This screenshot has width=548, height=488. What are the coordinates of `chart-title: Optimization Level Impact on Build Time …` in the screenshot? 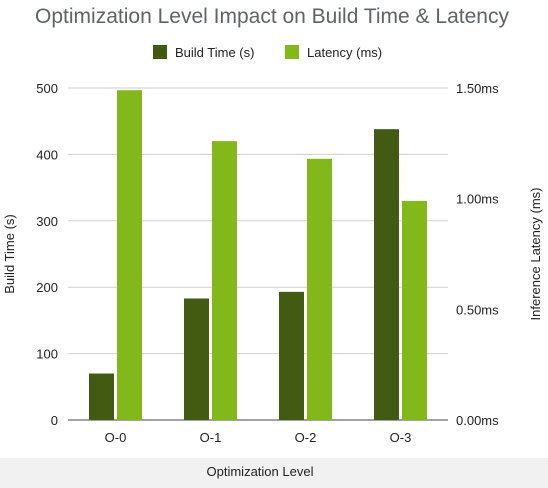 It's located at (272, 16).